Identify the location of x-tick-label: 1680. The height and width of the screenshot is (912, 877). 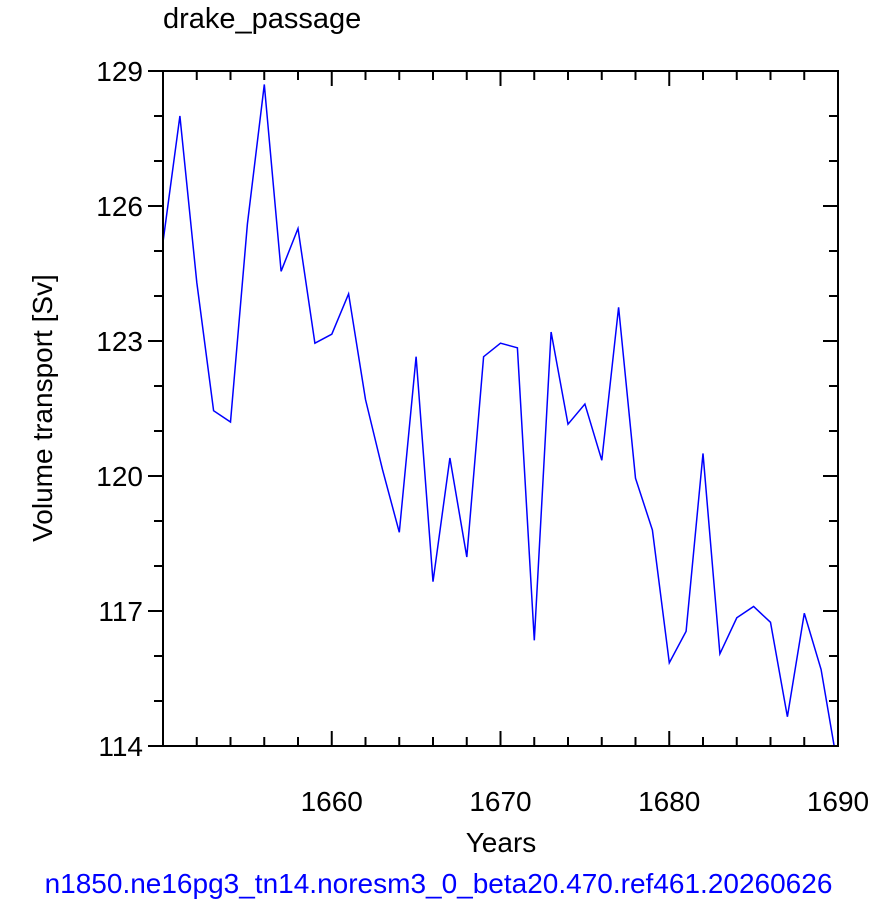
(669, 801).